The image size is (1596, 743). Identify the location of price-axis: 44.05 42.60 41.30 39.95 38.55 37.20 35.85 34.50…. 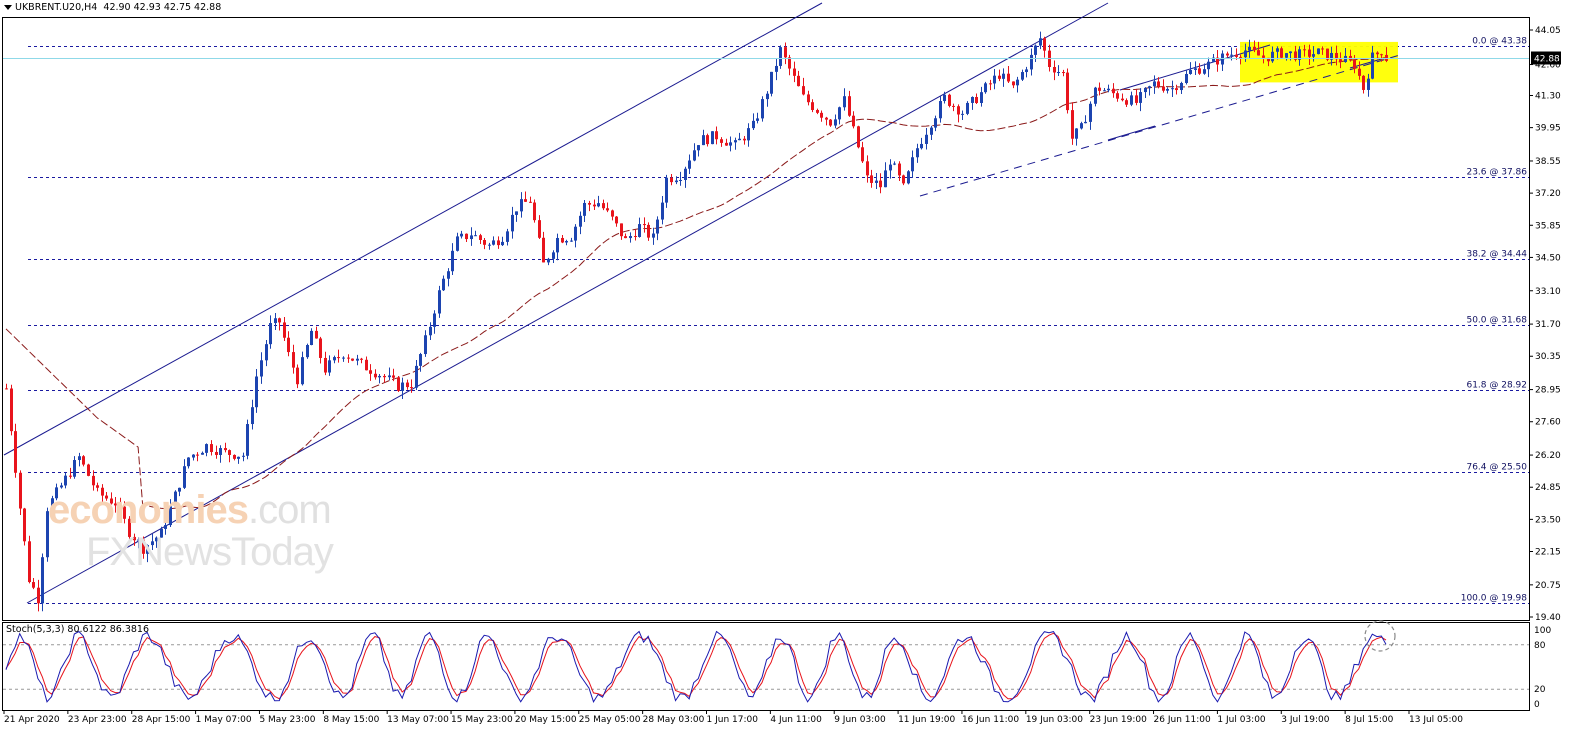
(1545, 324).